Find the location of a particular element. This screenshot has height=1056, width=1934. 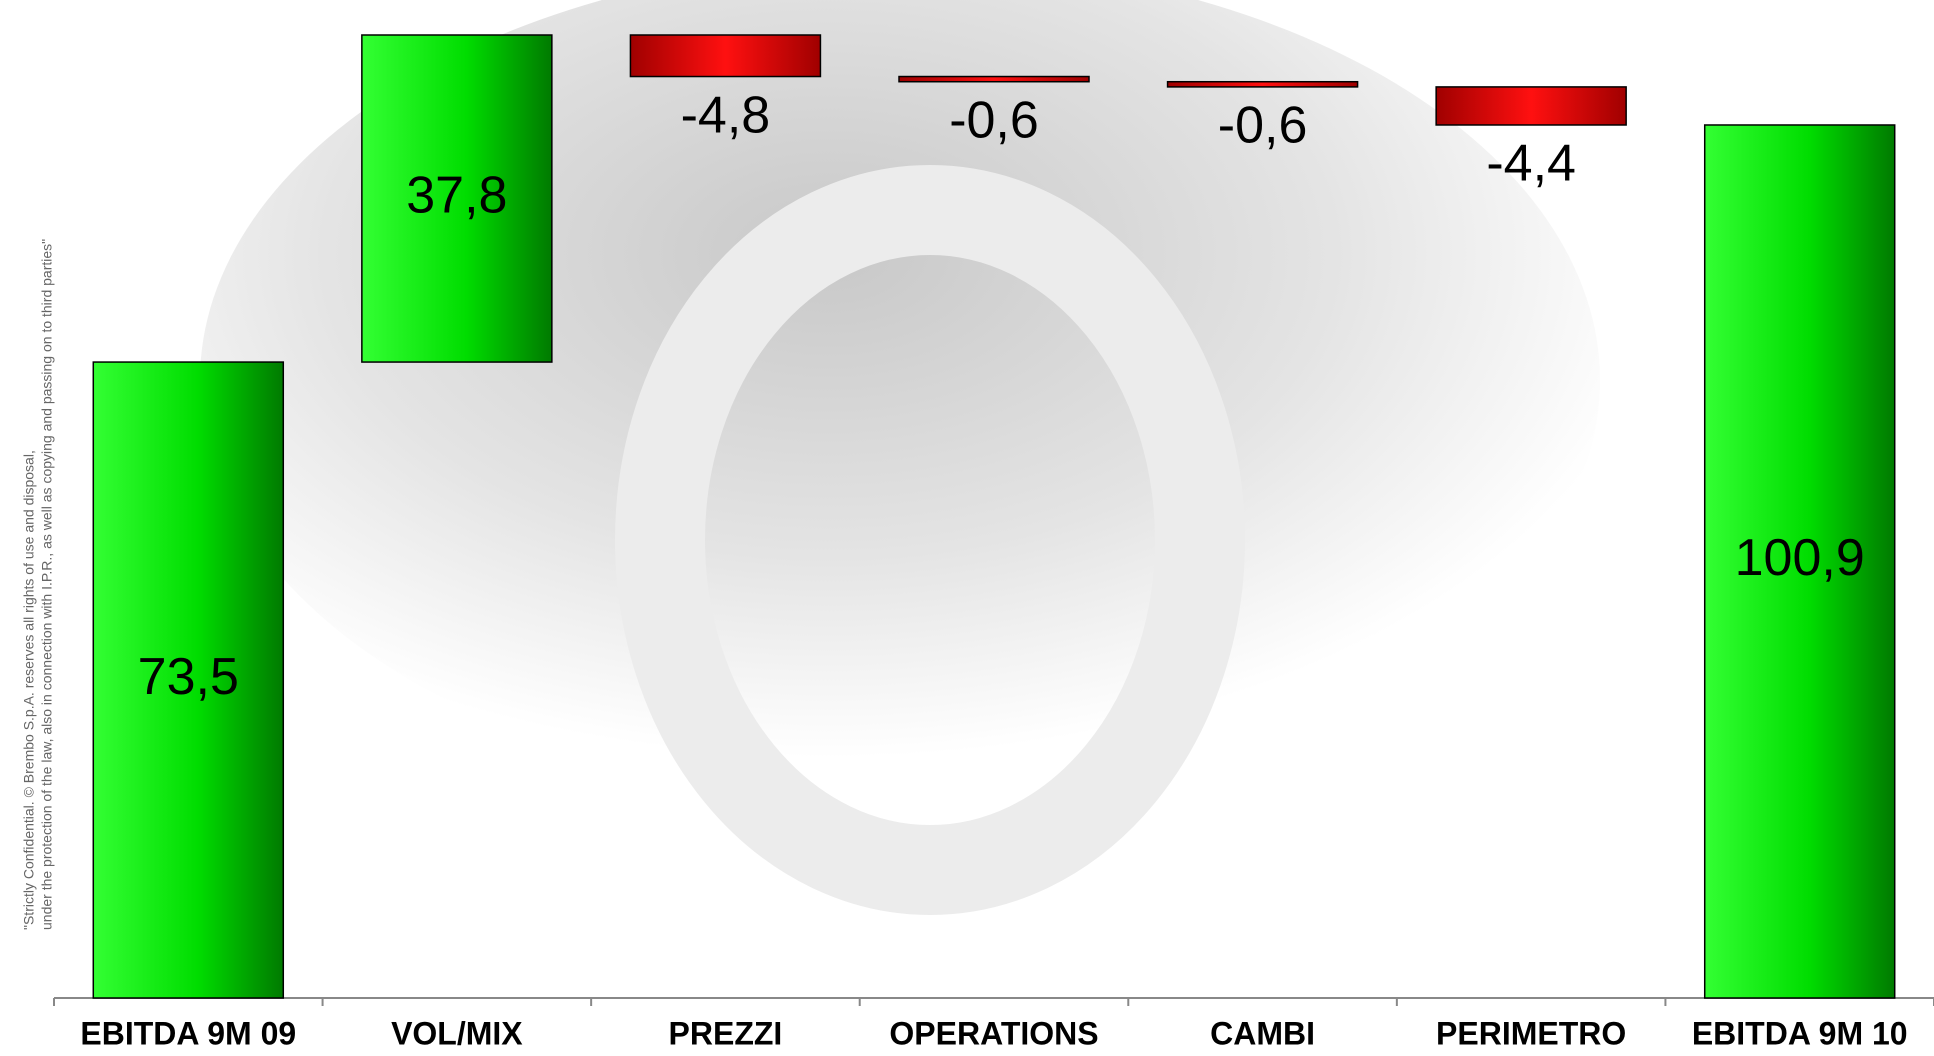

value-label: 100,9 is located at coordinates (1800, 558).